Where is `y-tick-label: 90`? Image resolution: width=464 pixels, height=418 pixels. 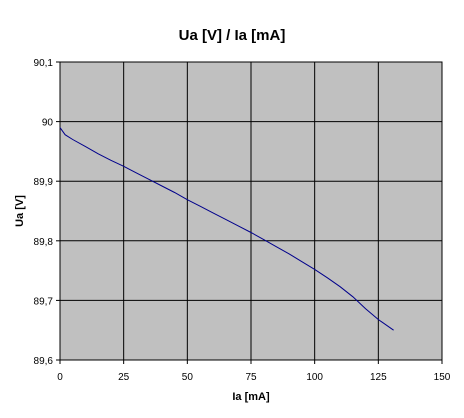 y-tick-label: 90 is located at coordinates (48, 123).